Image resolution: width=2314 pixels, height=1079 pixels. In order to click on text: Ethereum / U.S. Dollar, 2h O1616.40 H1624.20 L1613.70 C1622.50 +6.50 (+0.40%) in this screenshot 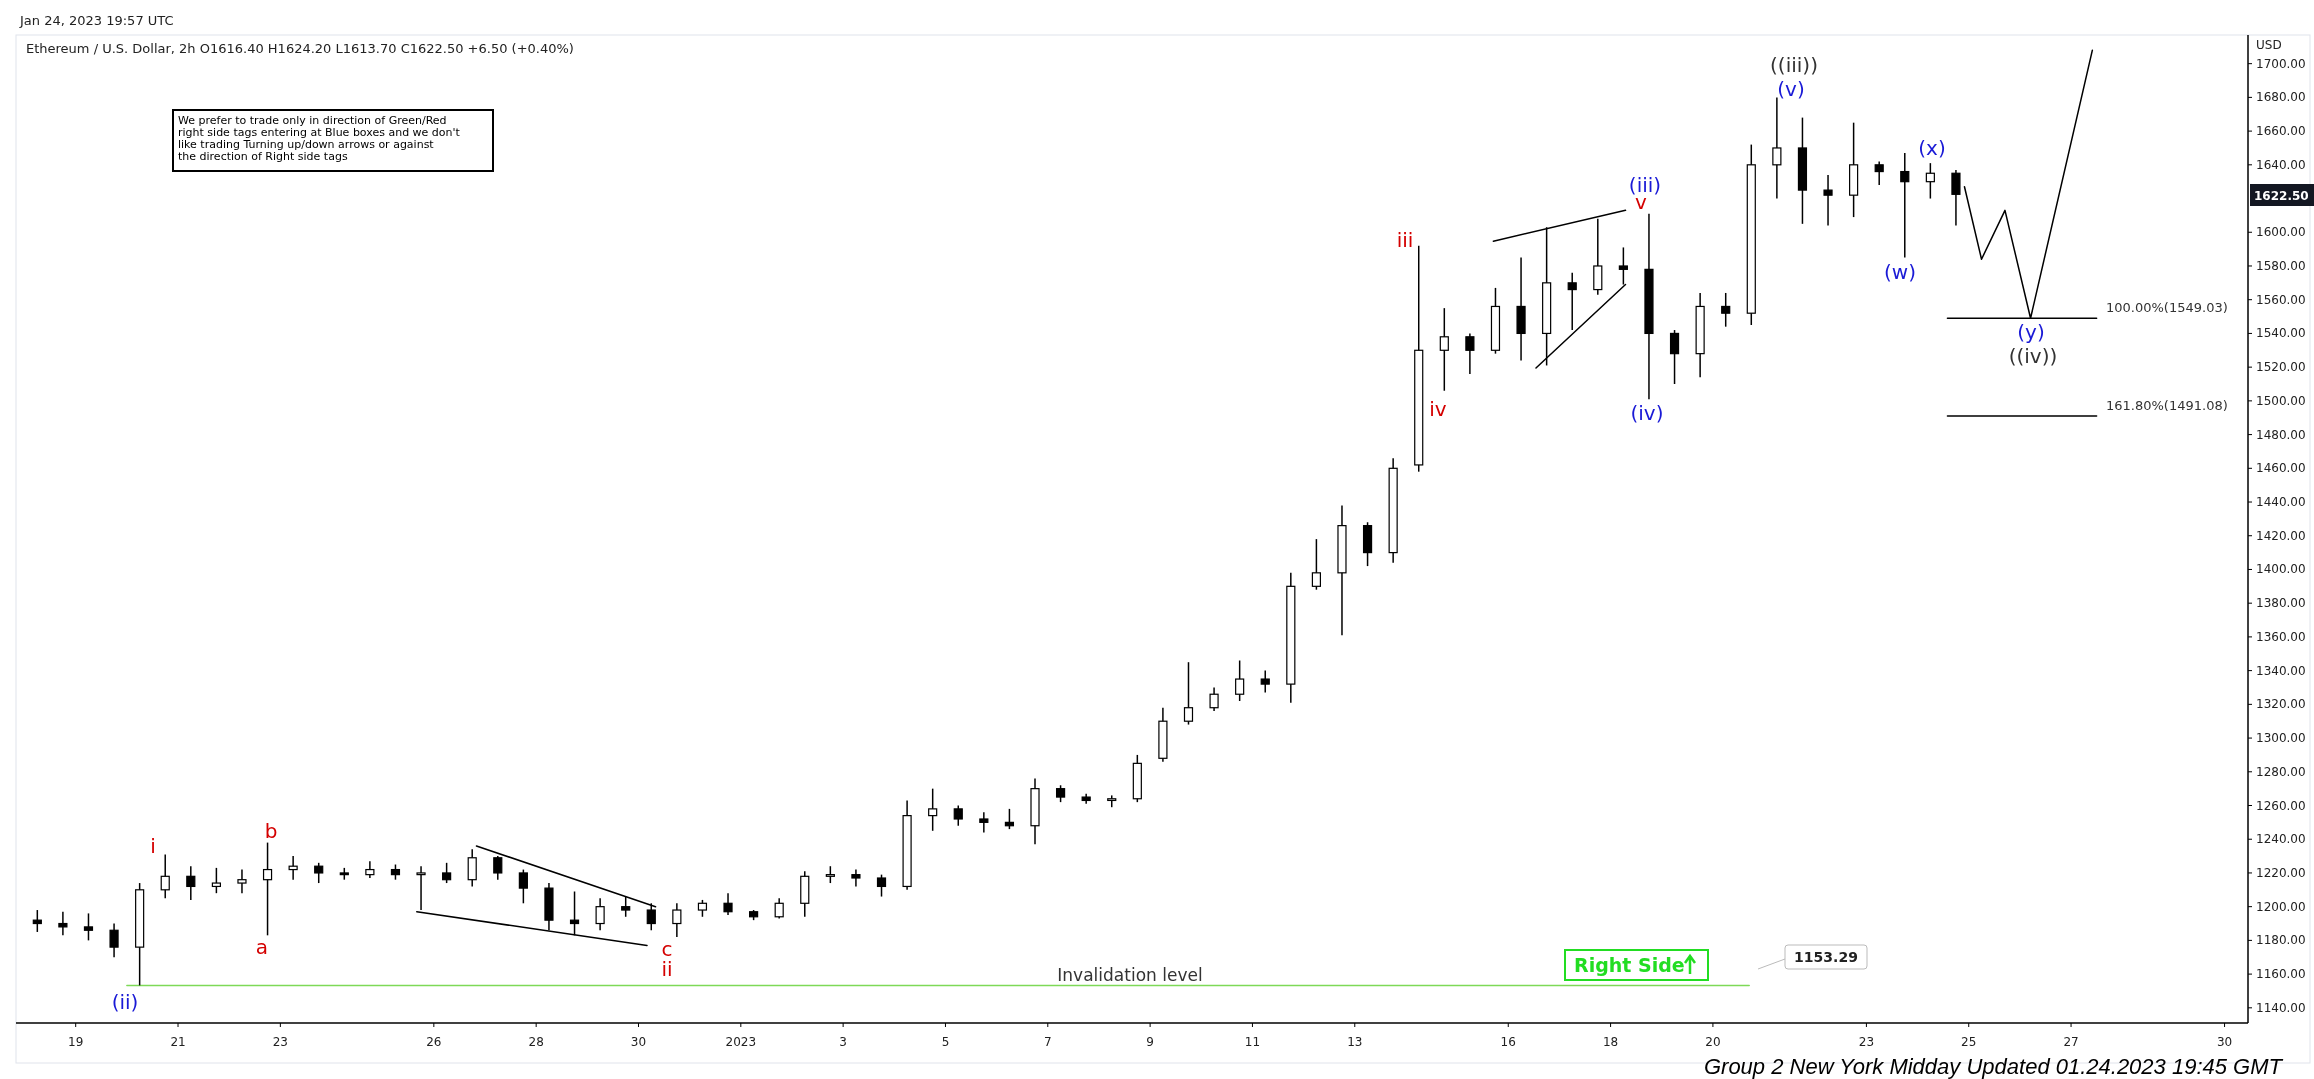, I will do `click(300, 48)`.